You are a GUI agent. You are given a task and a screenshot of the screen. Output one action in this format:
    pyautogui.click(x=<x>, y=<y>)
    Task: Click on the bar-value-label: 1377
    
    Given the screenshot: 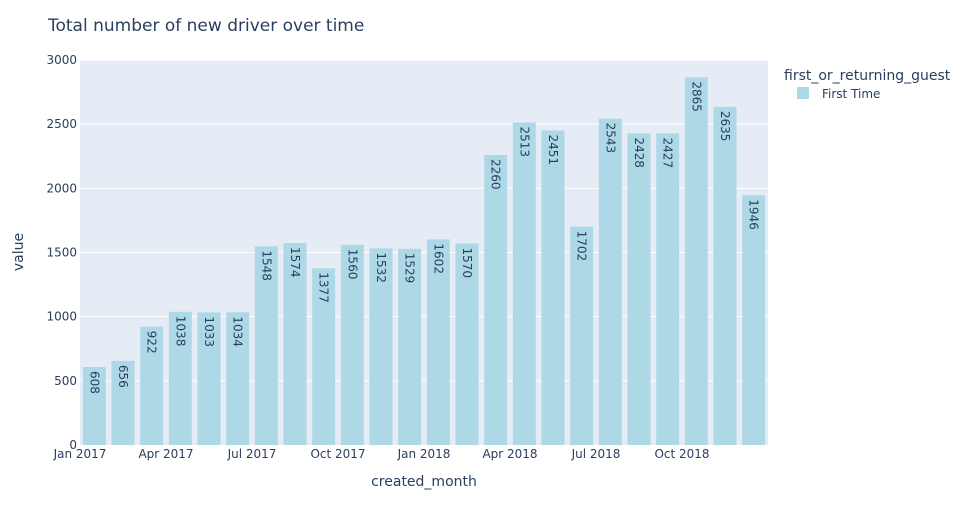 What is the action you would take?
    pyautogui.click(x=324, y=287)
    